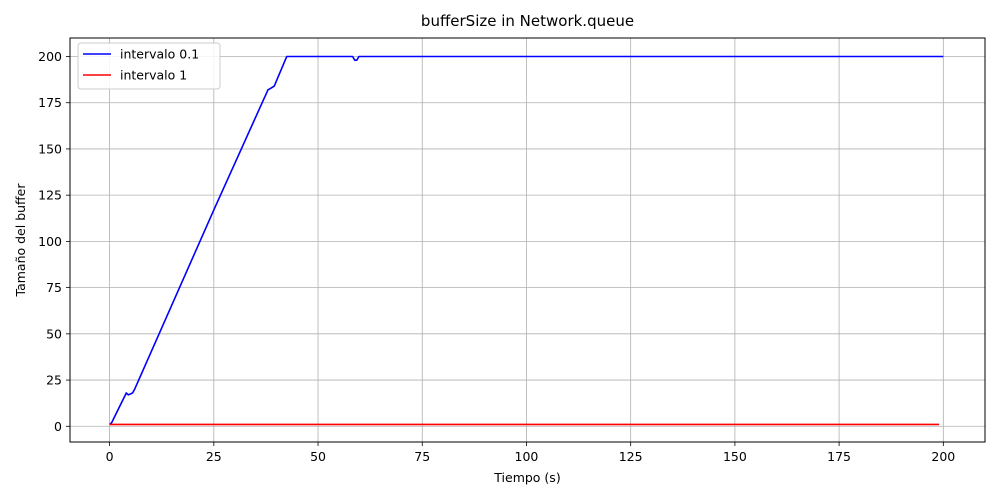  I want to click on y-axis-ticks: 0 25 50 75 100 125 150 175 200, so click(54, 241).